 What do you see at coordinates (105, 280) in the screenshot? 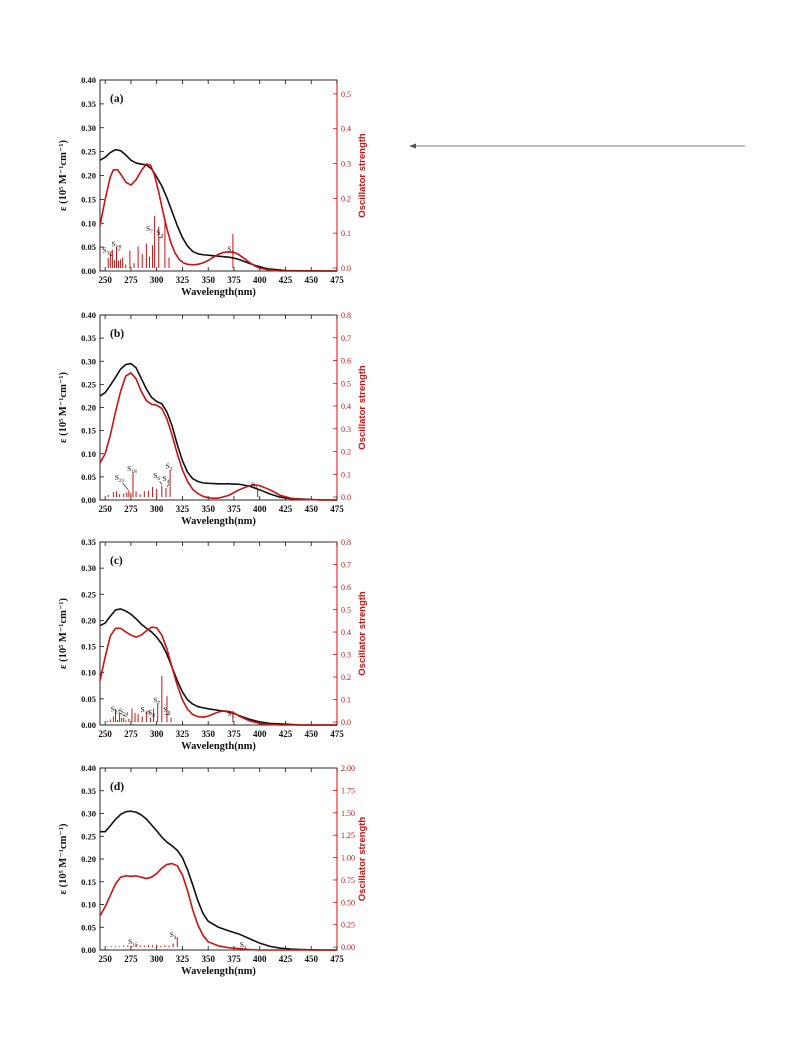
I see `x-tick-label: 250` at bounding box center [105, 280].